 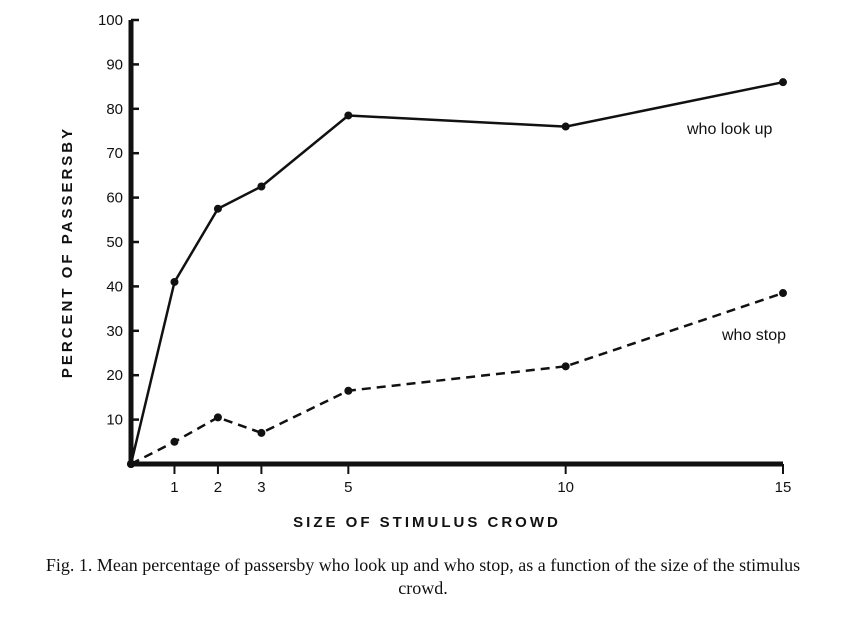 I want to click on x-tick-label: 2, so click(x=218, y=487).